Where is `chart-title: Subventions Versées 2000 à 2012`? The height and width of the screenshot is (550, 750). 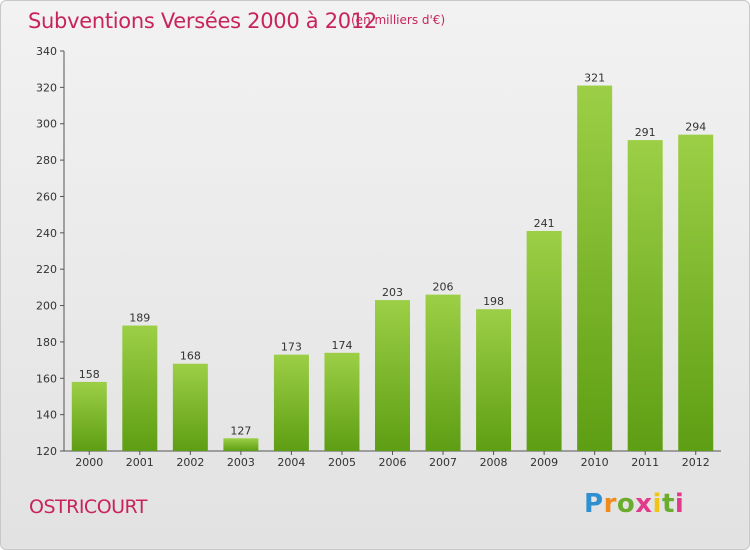 chart-title: Subventions Versées 2000 à 2012 is located at coordinates (202, 21).